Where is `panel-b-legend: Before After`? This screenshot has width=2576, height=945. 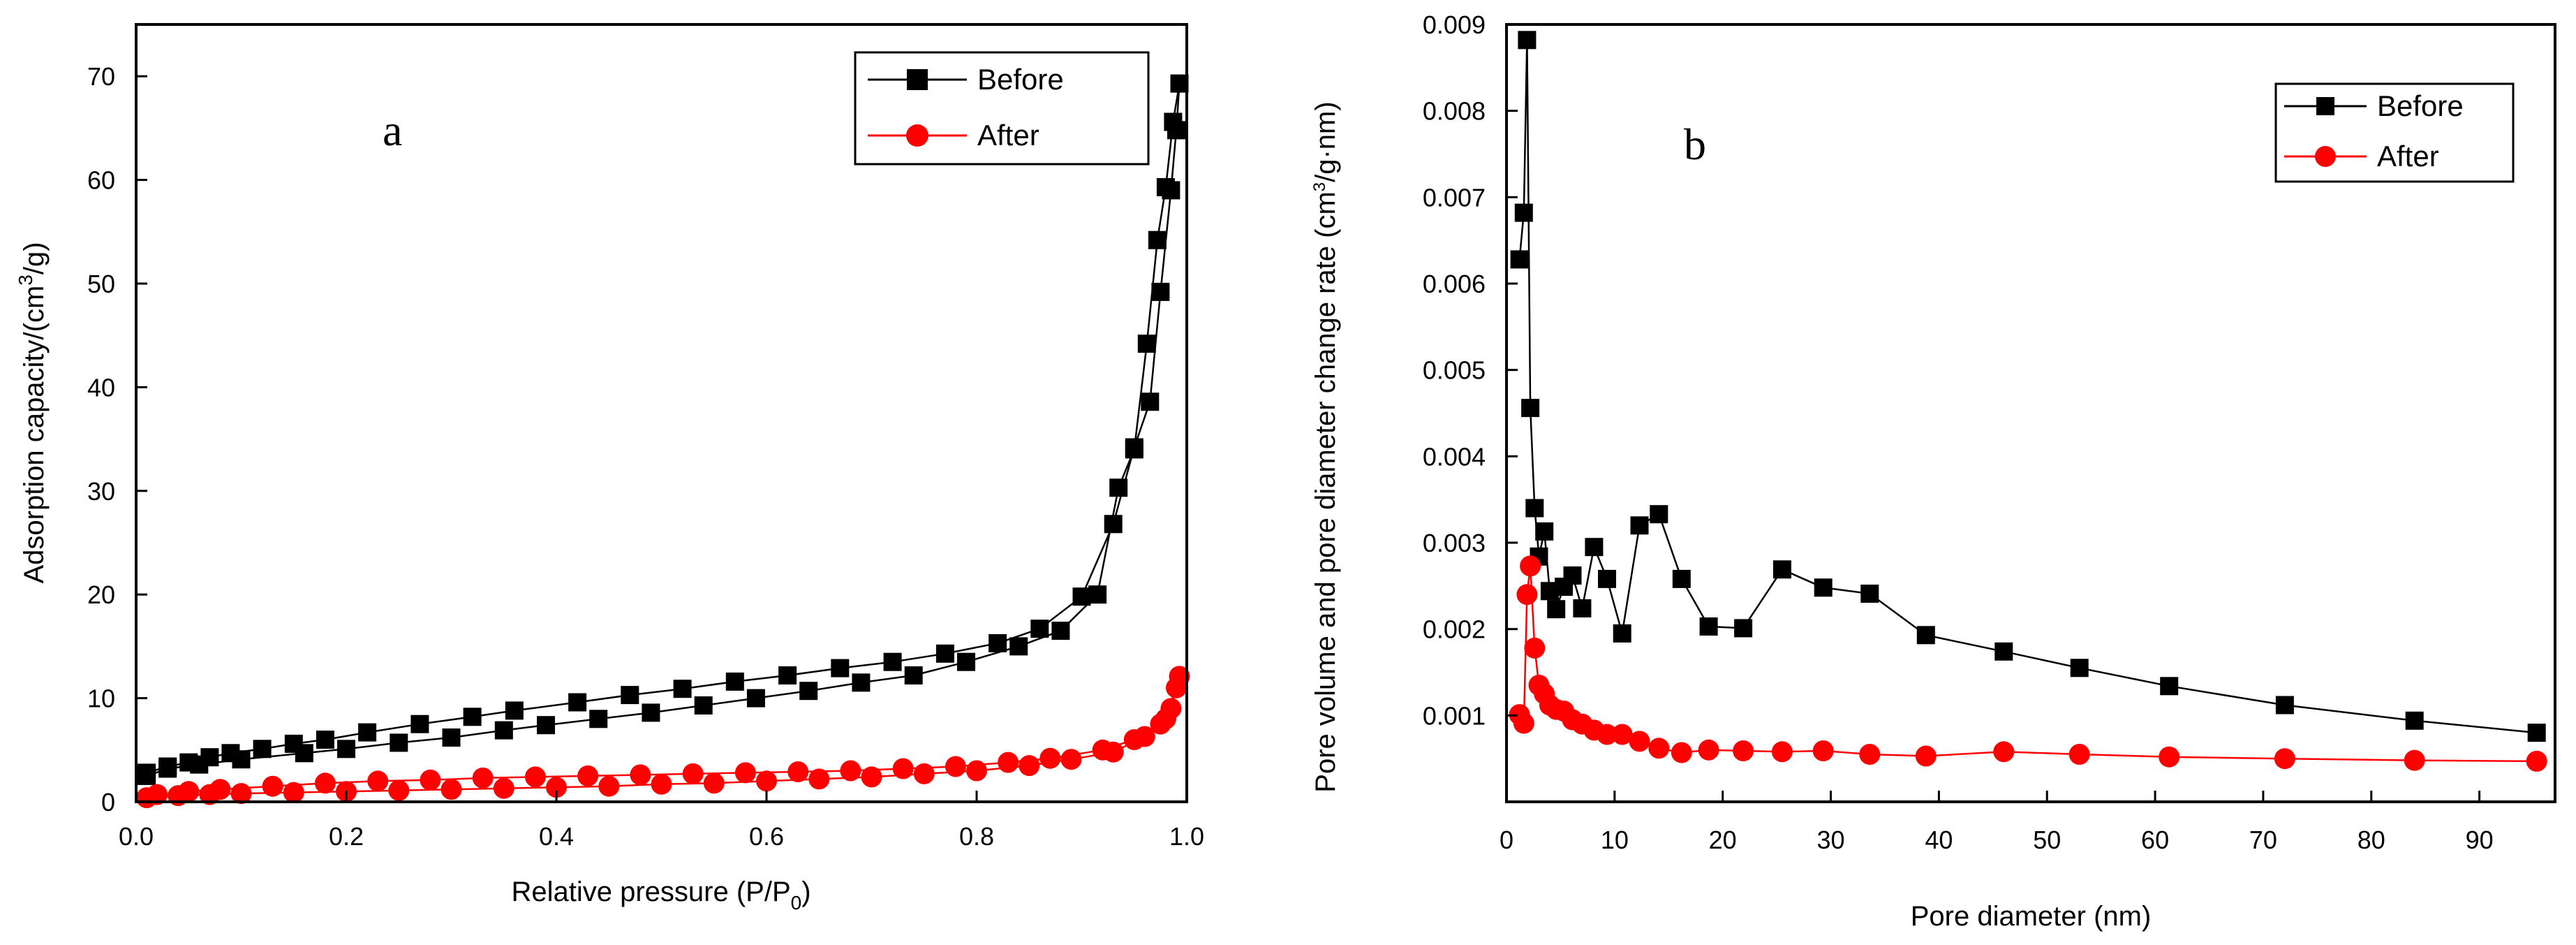
panel-b-legend: Before After is located at coordinates (2394, 132).